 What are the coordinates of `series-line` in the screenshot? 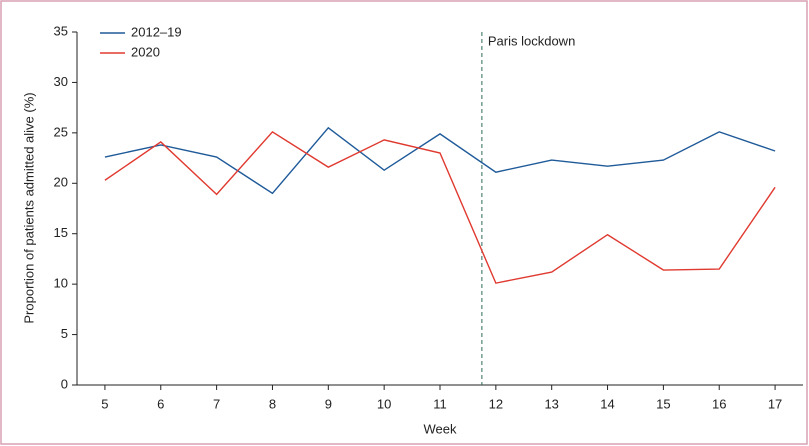 It's located at (440, 160).